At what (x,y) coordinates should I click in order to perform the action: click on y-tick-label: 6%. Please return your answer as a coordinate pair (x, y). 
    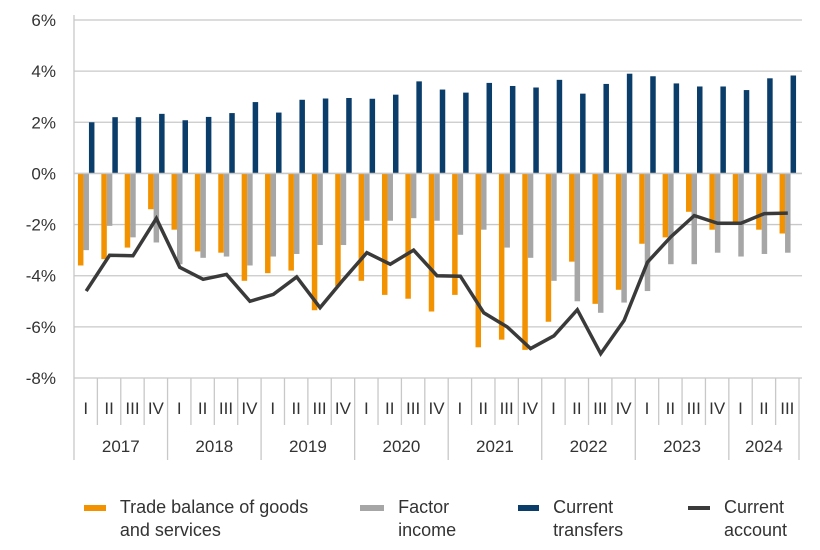
    Looking at the image, I should click on (43, 20).